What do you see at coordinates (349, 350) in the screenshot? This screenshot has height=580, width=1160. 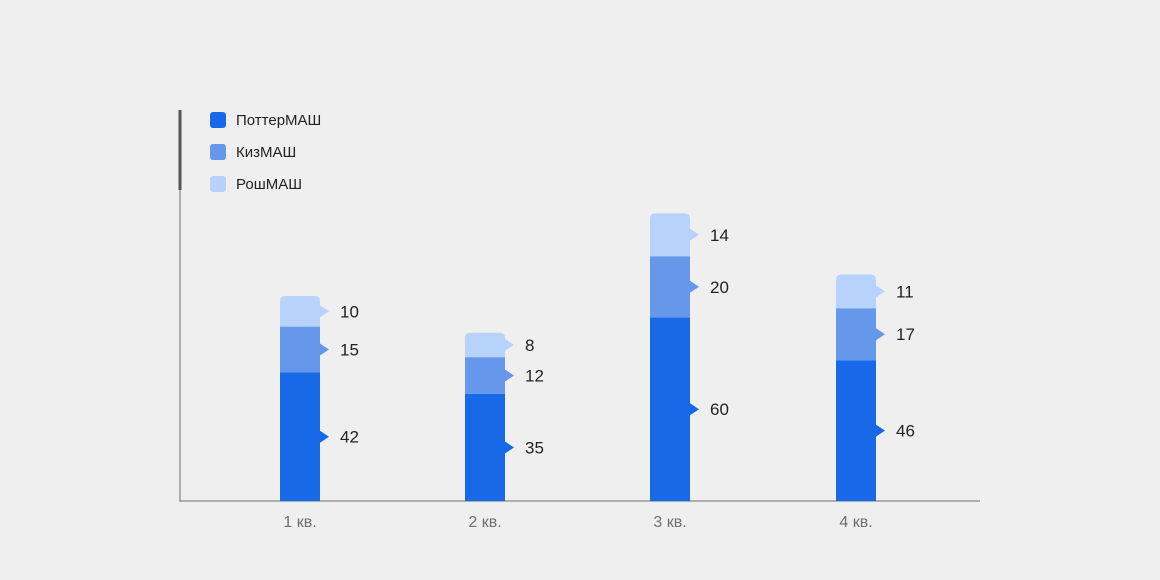 I see `data-label-1-КизМАШ: 15` at bounding box center [349, 350].